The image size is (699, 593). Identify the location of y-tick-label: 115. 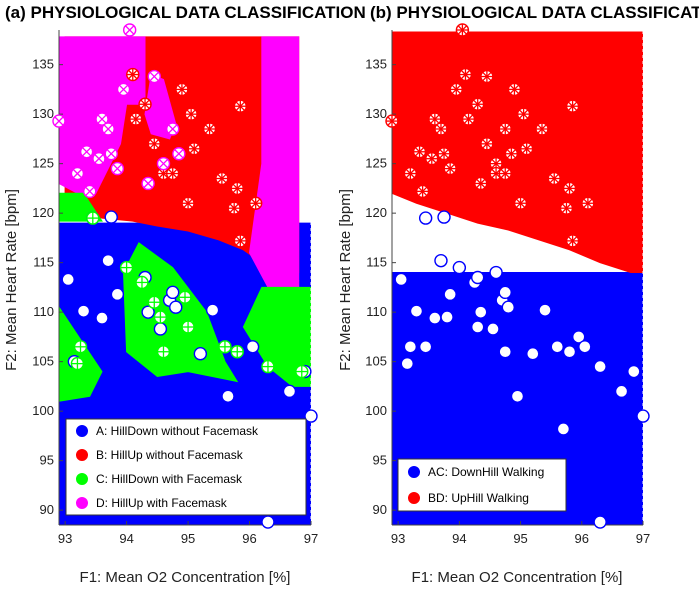
(43, 262).